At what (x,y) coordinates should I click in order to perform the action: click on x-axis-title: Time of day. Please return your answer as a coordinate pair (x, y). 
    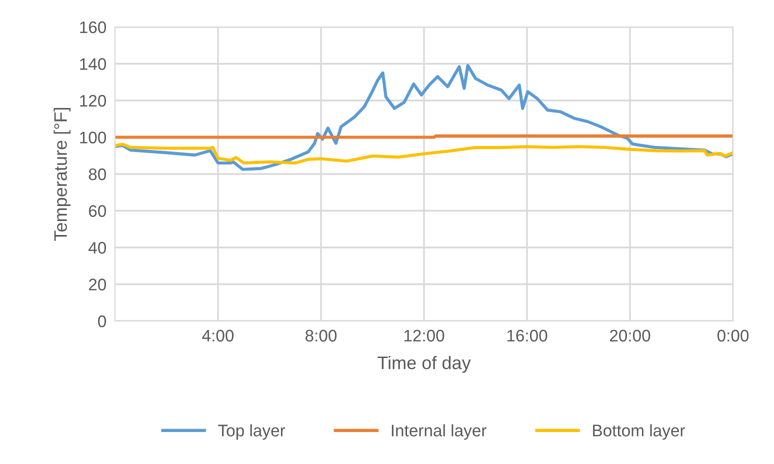
    Looking at the image, I should click on (424, 364).